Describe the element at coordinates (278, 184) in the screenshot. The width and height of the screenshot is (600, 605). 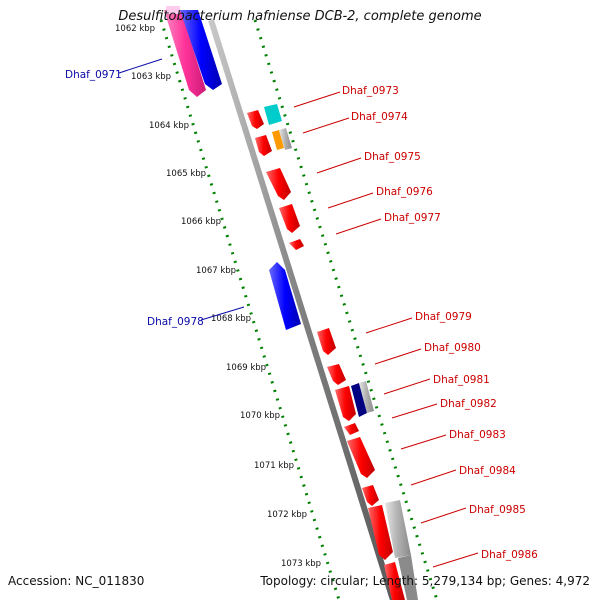
I see `gene-dhaf-0975-block` at that location.